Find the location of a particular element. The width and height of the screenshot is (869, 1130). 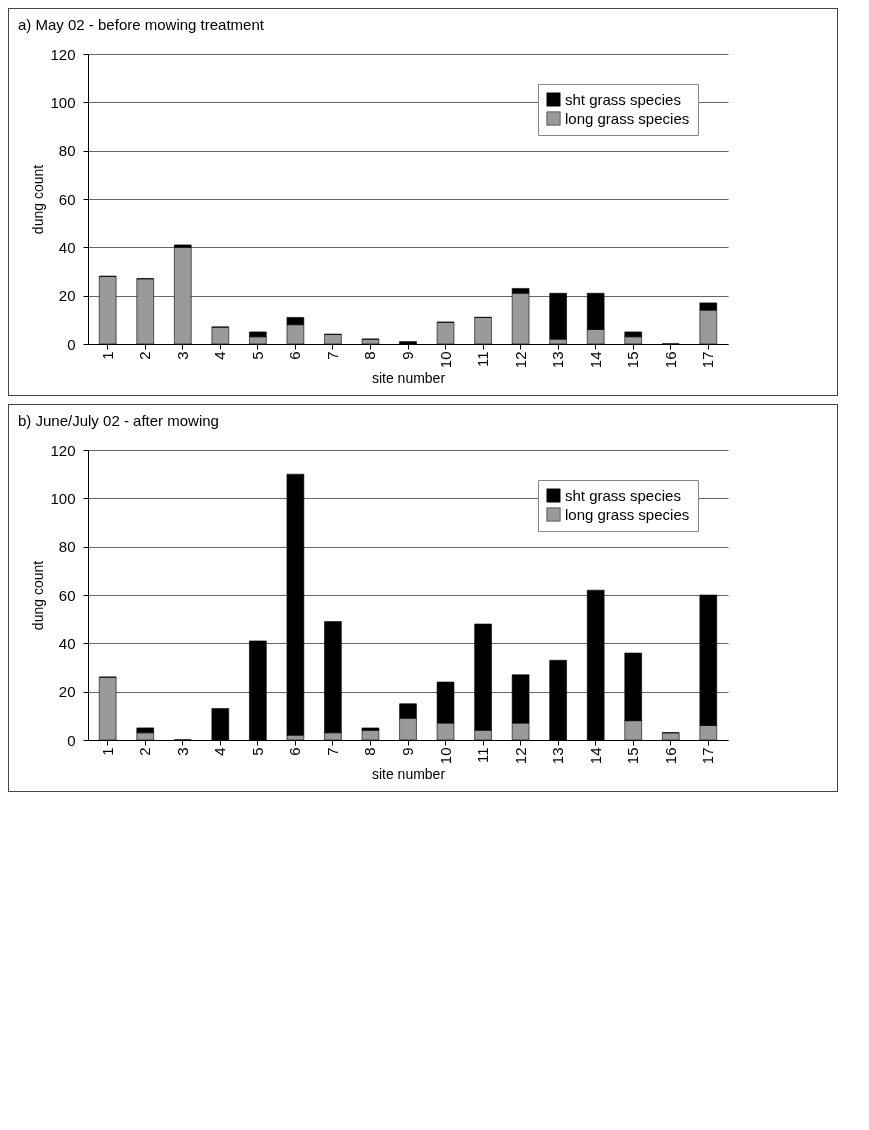

chart-title: a) May 02 - before mowing treatment is located at coordinates (141, 24).